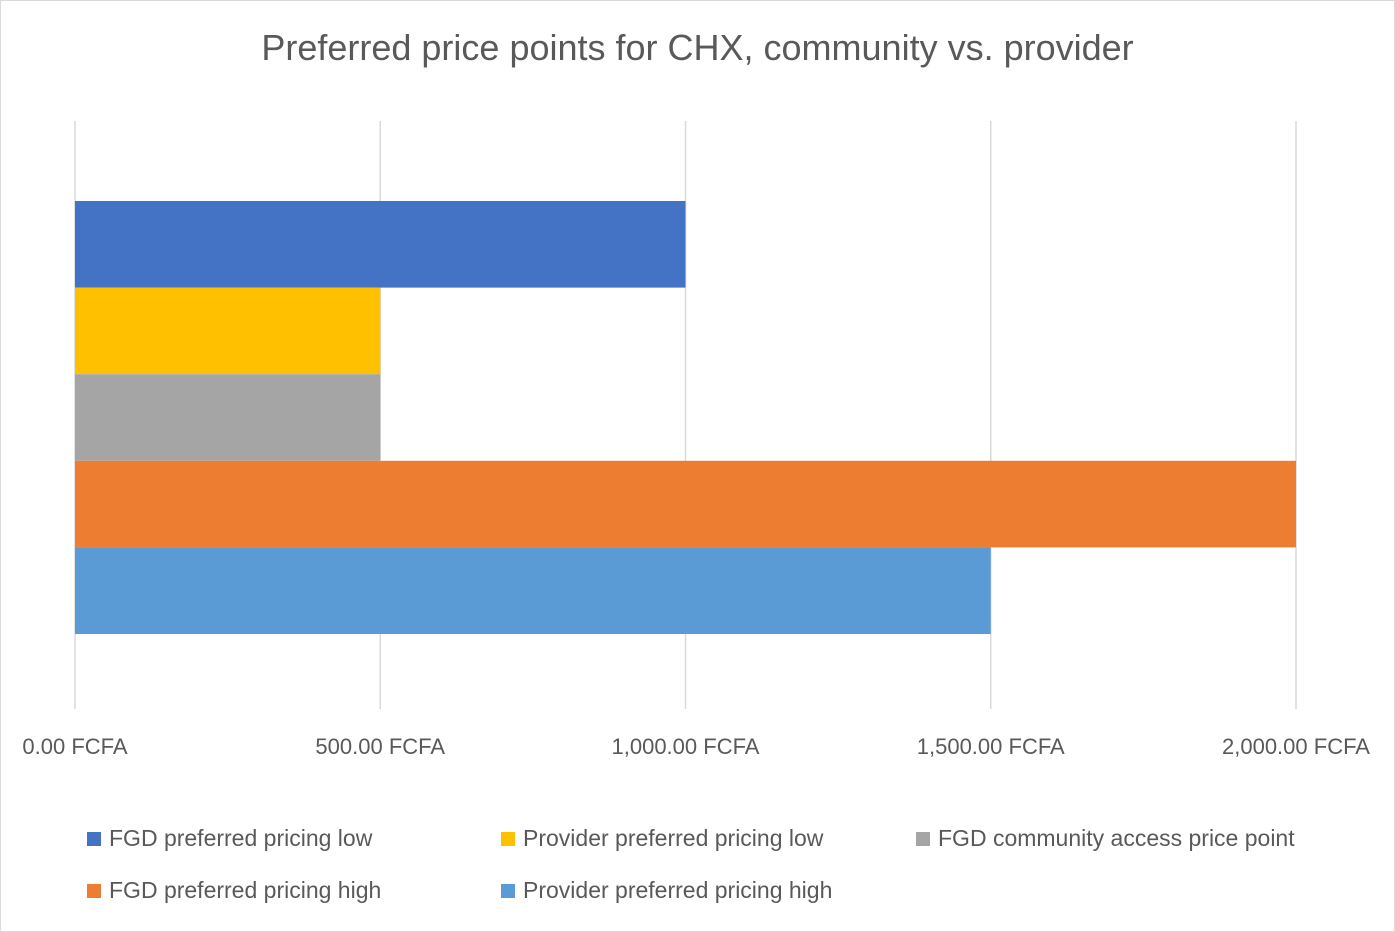  I want to click on legend-item: FGD preferred pricing high, so click(234, 890).